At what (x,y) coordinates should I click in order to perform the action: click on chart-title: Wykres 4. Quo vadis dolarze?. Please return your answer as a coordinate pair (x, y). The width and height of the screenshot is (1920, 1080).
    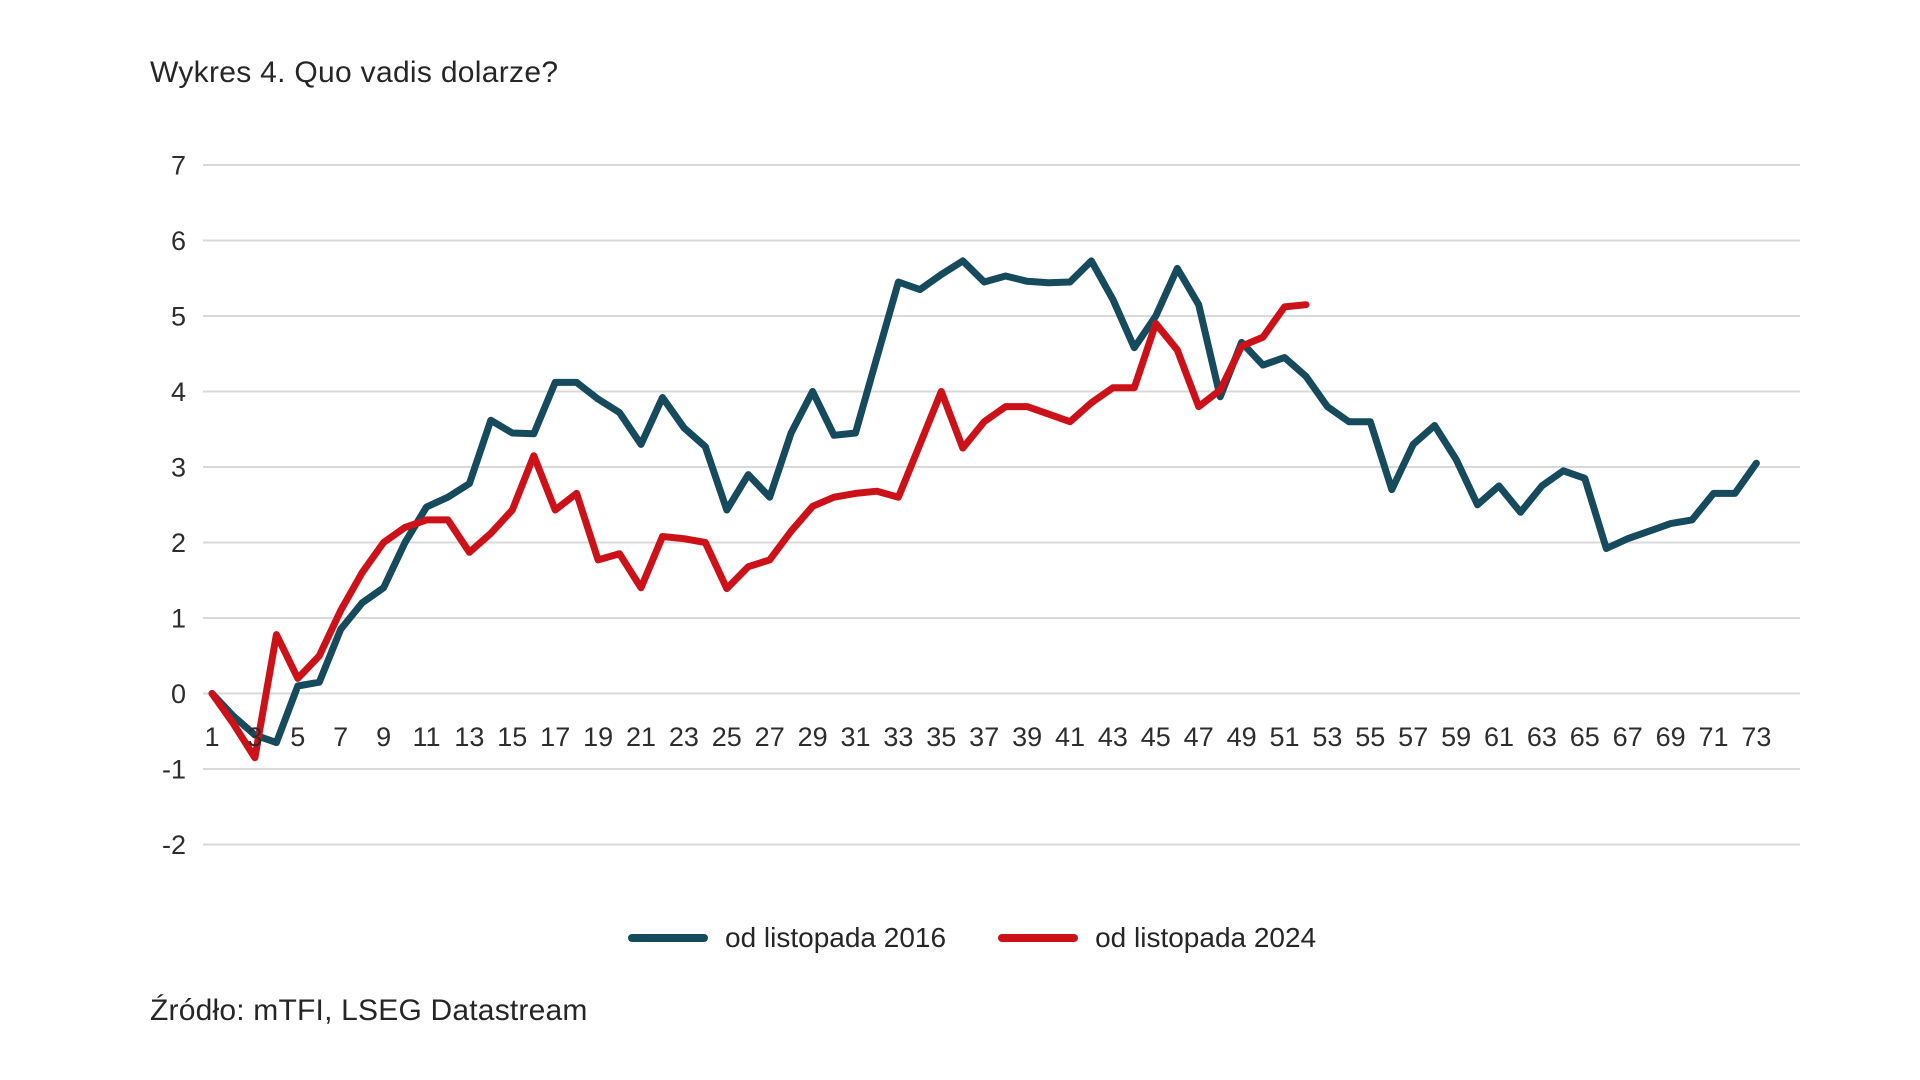
    Looking at the image, I should click on (354, 72).